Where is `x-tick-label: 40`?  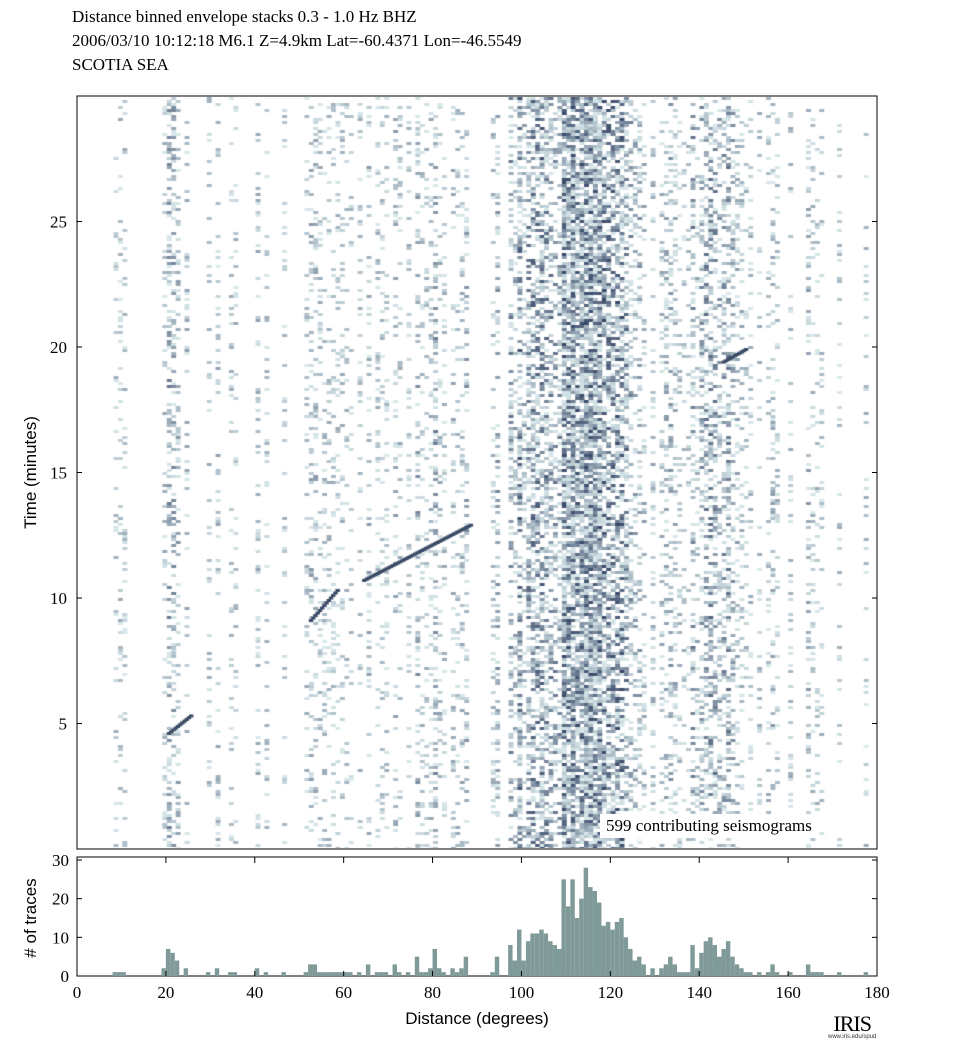
x-tick-label: 40 is located at coordinates (254, 992).